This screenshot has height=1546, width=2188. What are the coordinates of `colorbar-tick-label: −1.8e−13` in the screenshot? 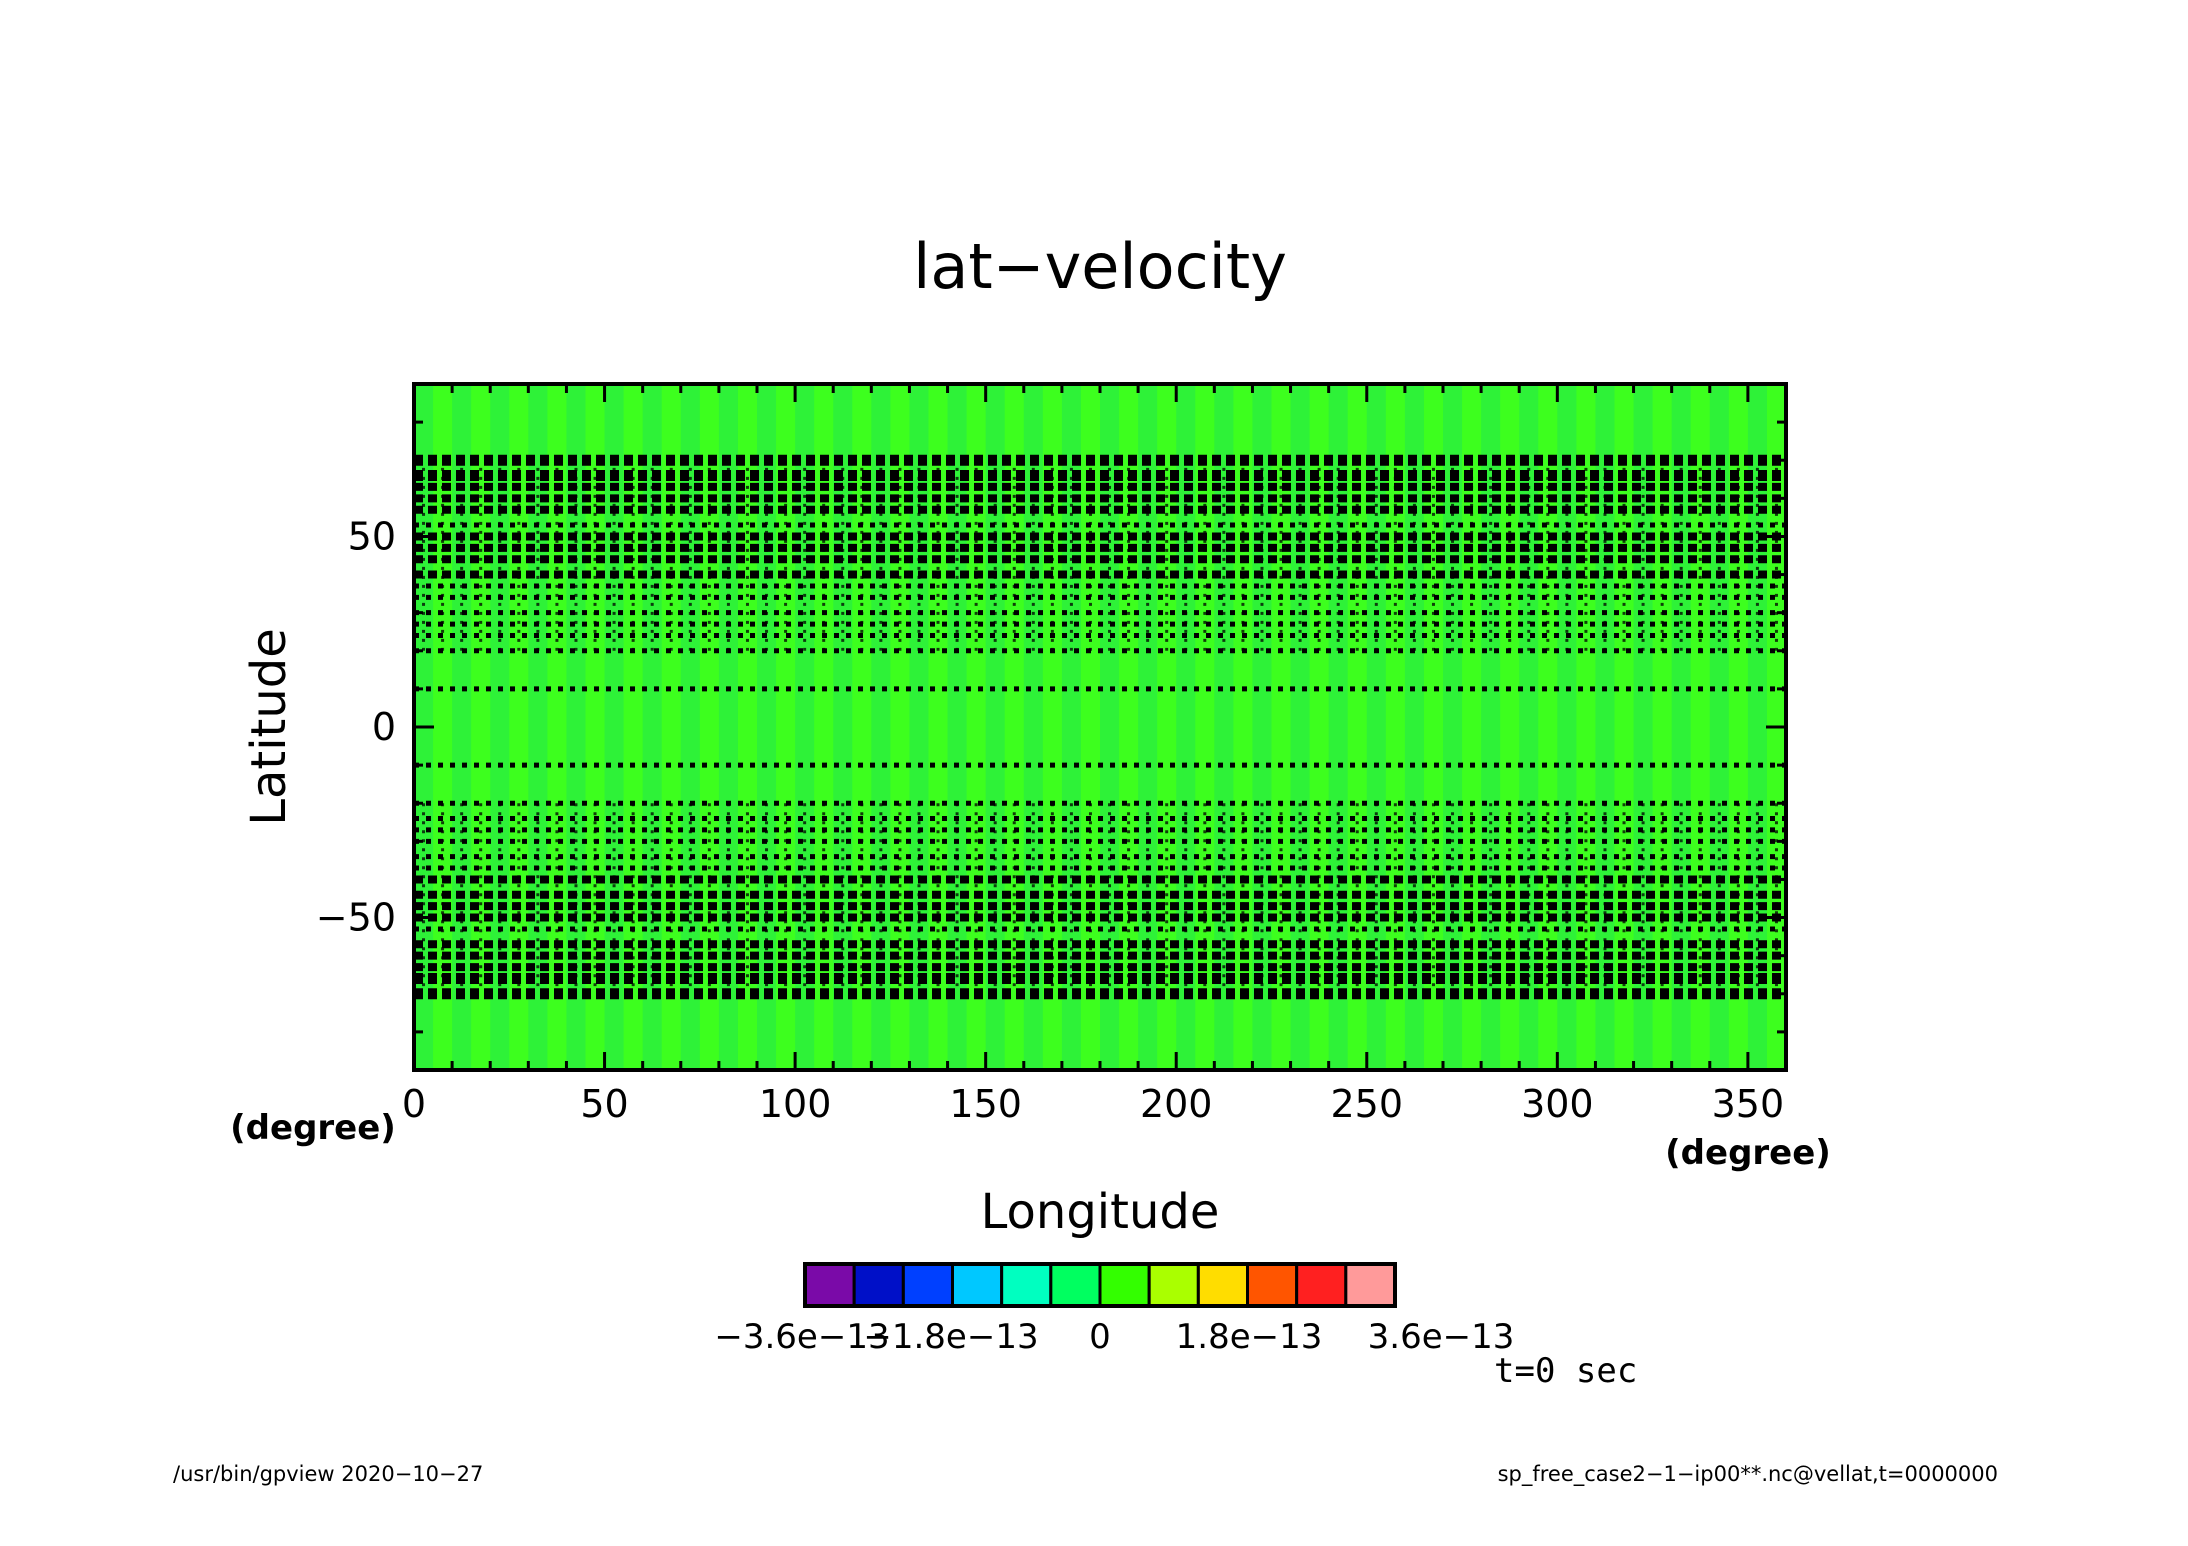 It's located at (950, 1337).